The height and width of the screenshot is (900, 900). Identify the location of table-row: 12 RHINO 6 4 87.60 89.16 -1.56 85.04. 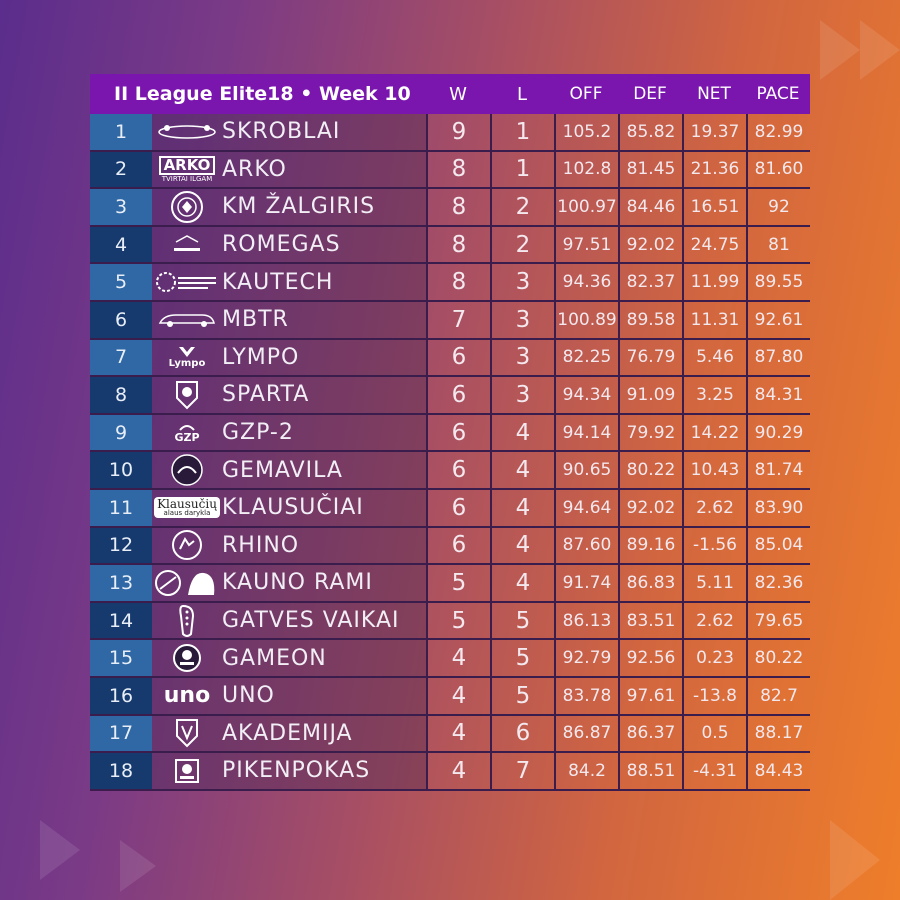
(450, 546).